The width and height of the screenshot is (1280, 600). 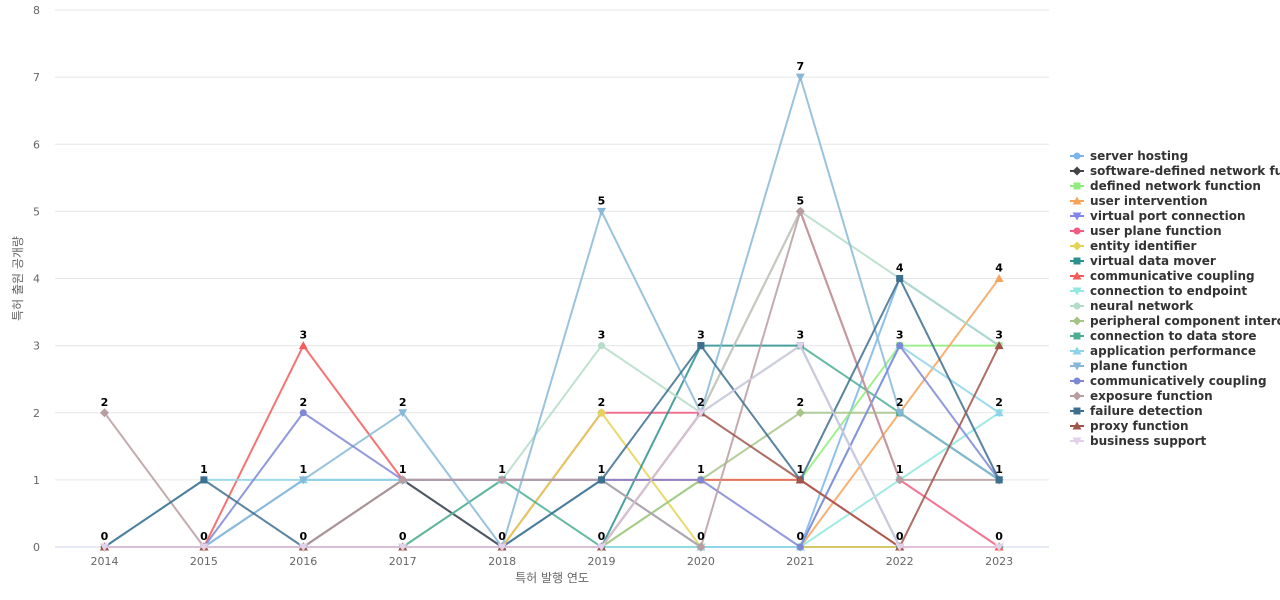 I want to click on legend-item: virtual data mover, so click(x=1143, y=261).